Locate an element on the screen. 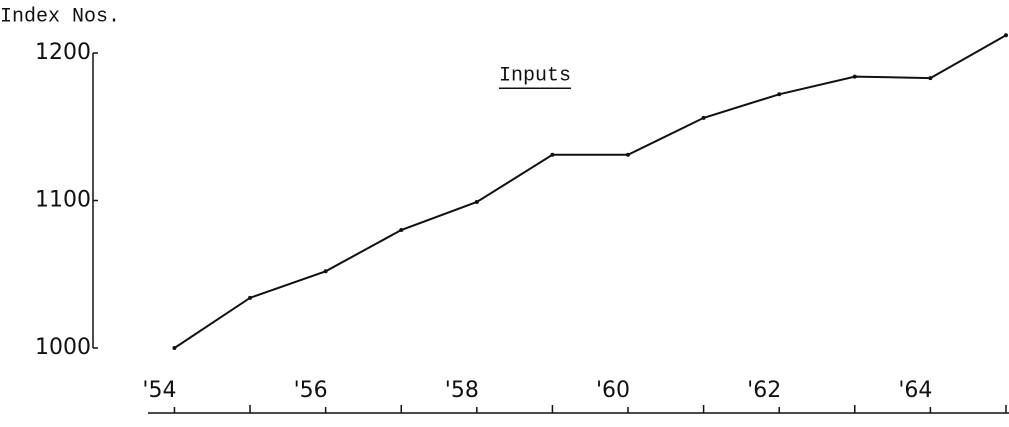 The width and height of the screenshot is (1009, 427). x-tick-label: '60 is located at coordinates (613, 390).